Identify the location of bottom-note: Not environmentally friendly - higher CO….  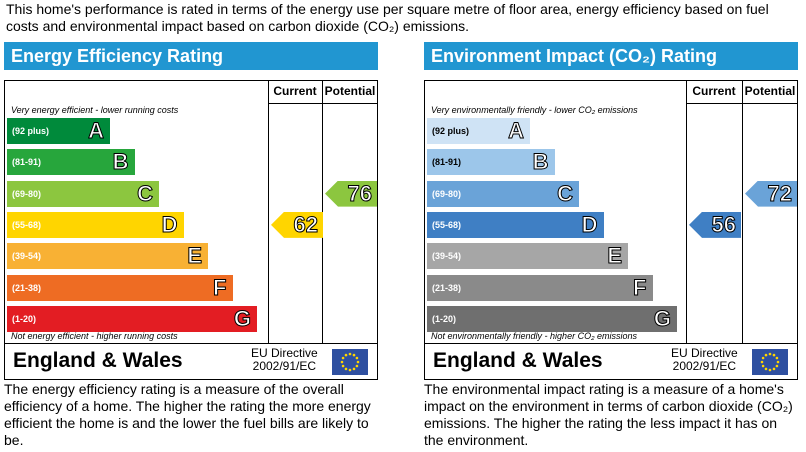
(534, 336).